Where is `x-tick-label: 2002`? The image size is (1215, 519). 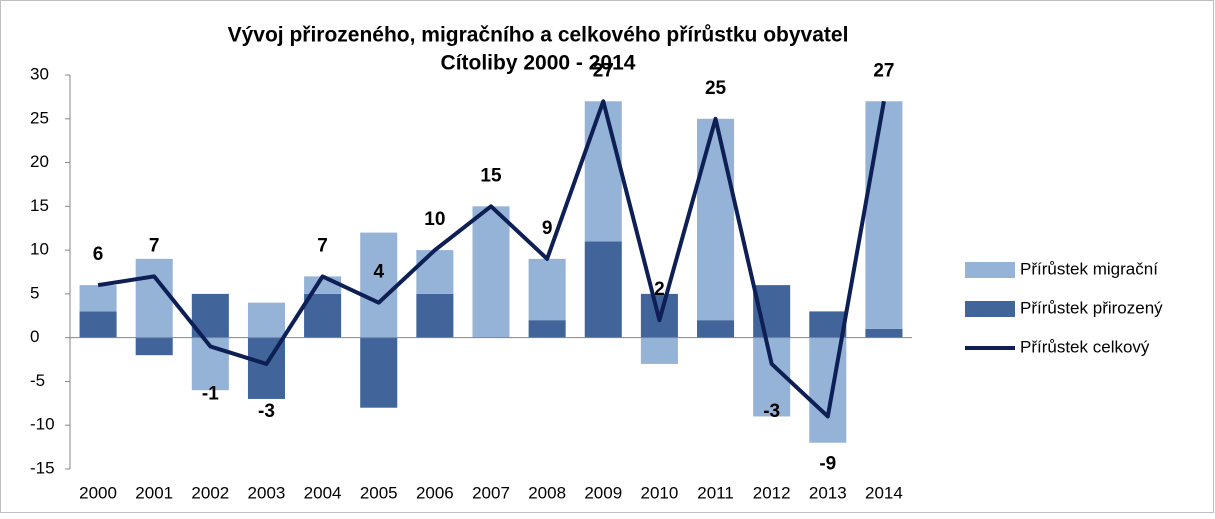 x-tick-label: 2002 is located at coordinates (210, 492).